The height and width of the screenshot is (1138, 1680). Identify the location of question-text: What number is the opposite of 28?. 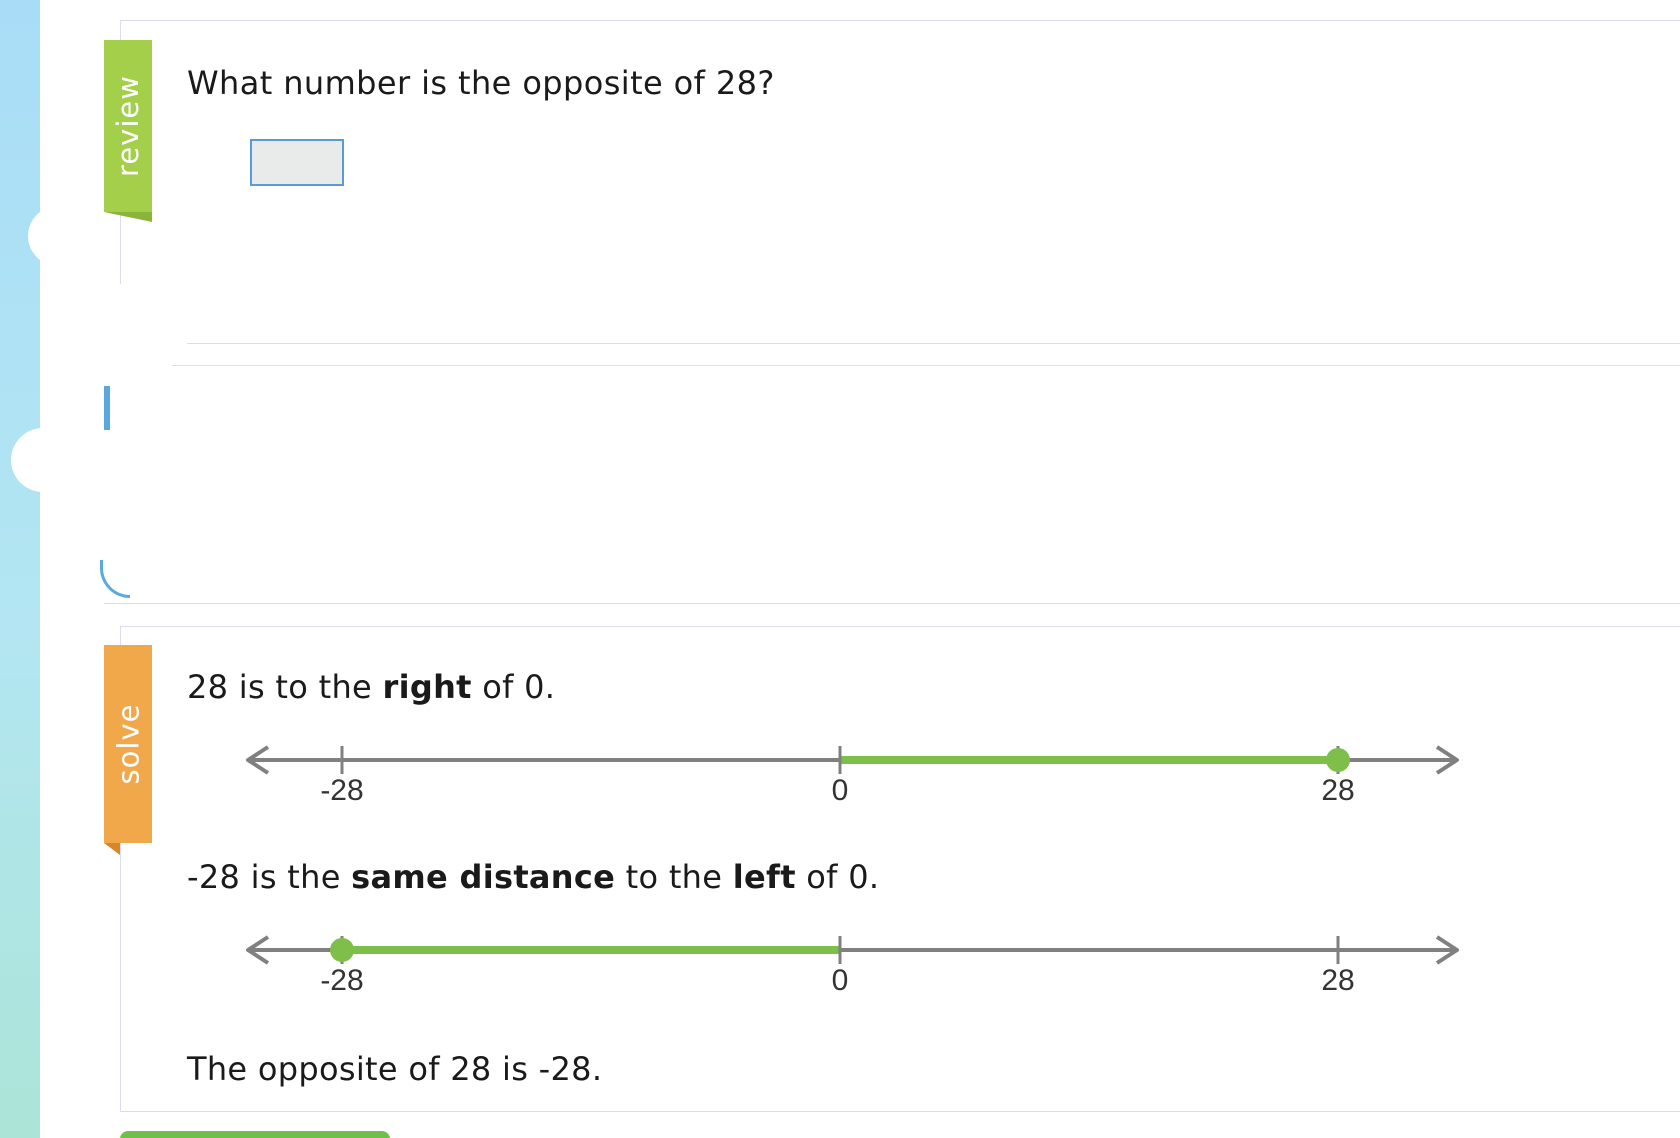
(481, 83).